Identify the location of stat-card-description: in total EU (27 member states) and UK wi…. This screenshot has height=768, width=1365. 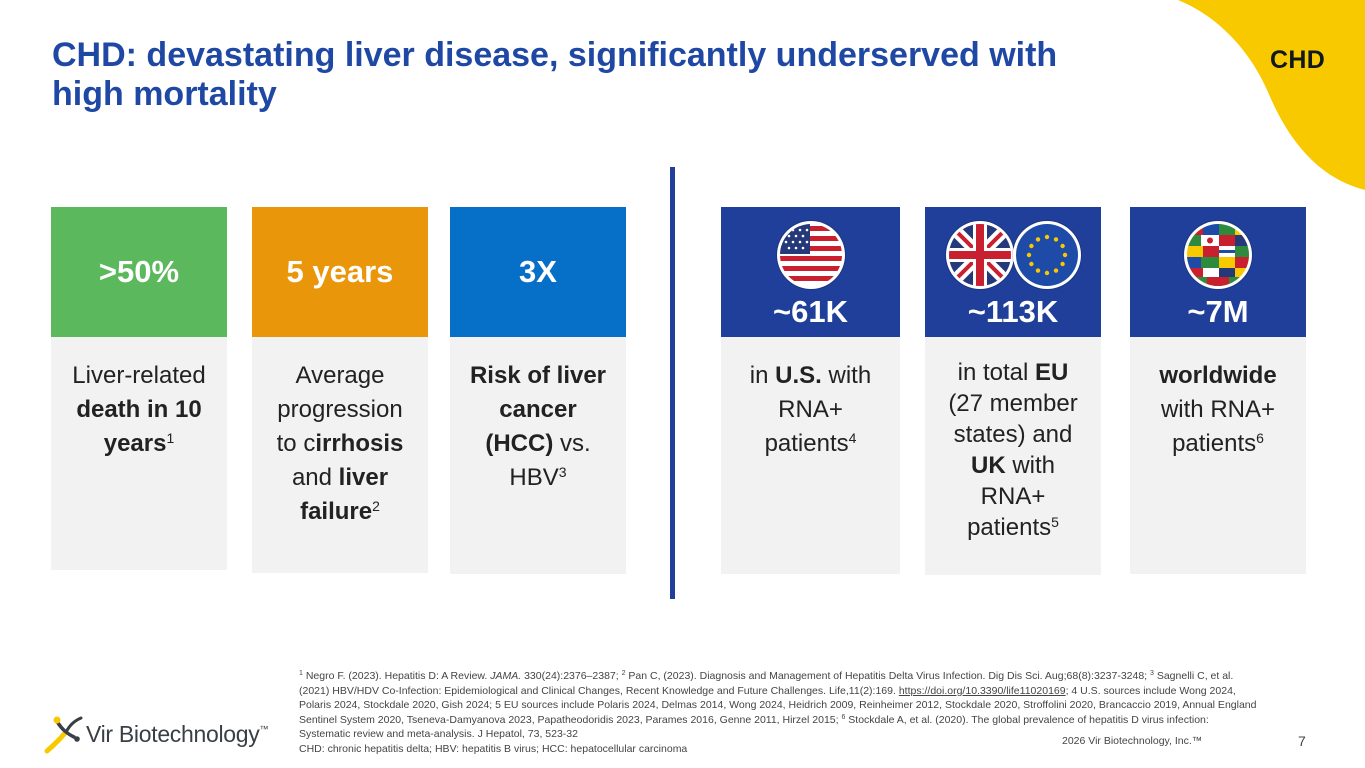
(1013, 456).